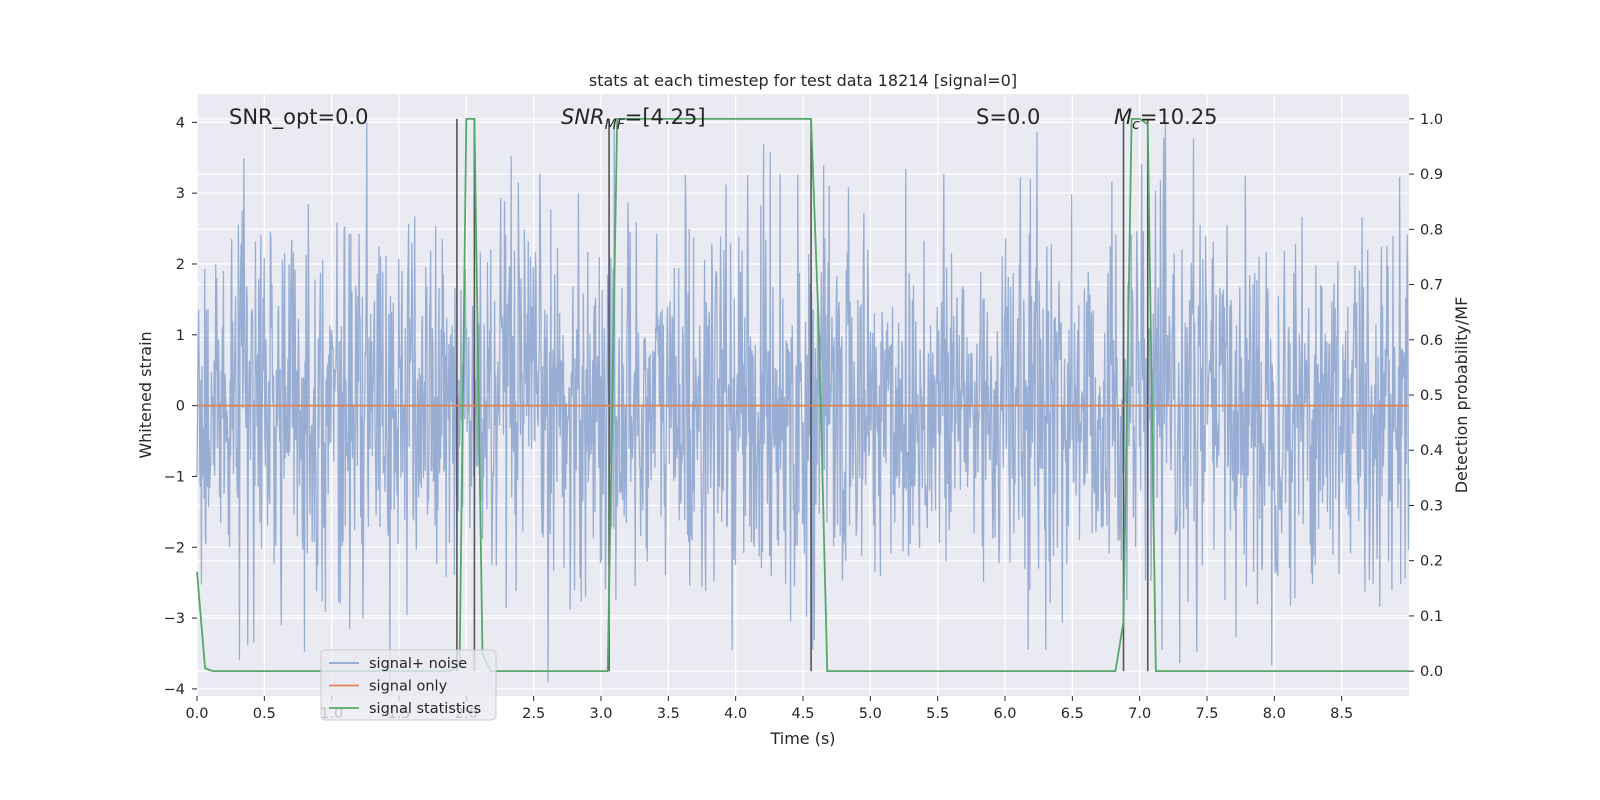  I want to click on annotation-2: SNRMF=[4.25], so click(633, 119).